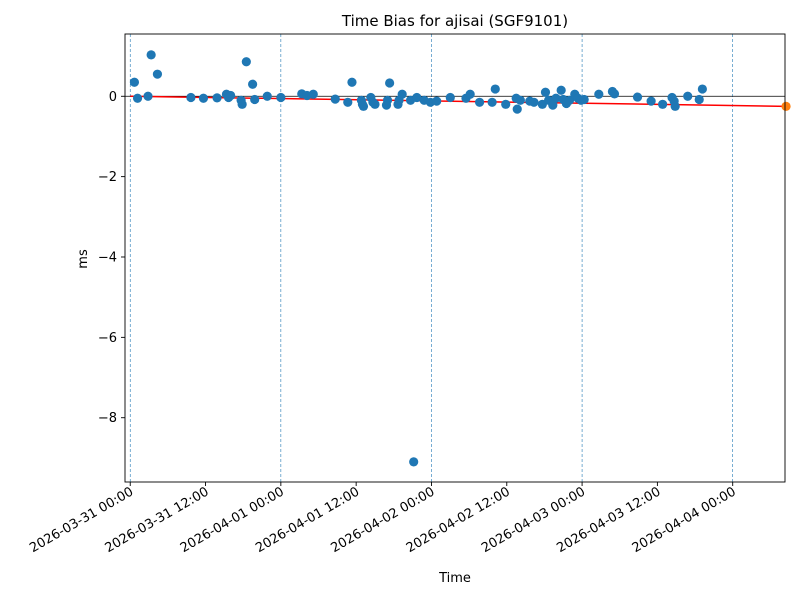 This screenshot has height=600, width=800. Describe the element at coordinates (83, 259) in the screenshot. I see `y-axis-label: ms` at that location.